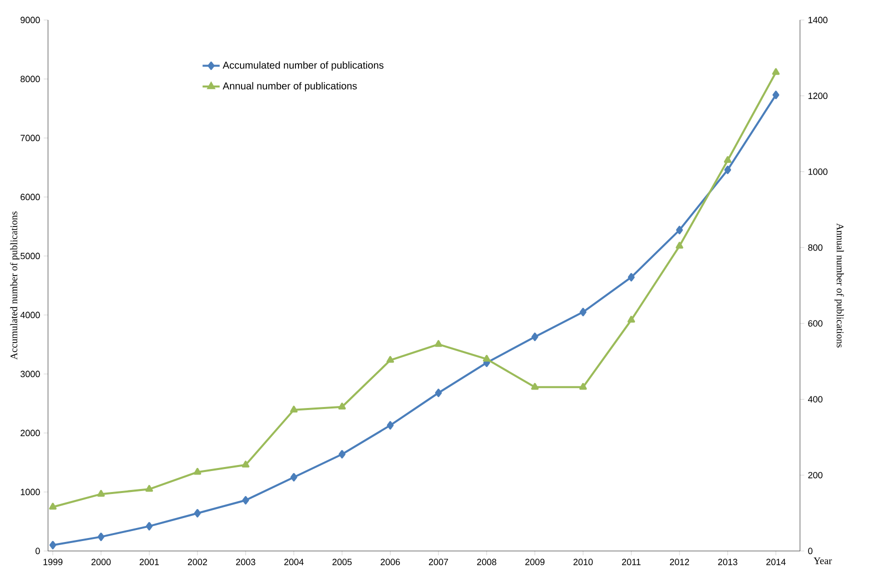  I want to click on y2-tick-label: 1400, so click(818, 20).